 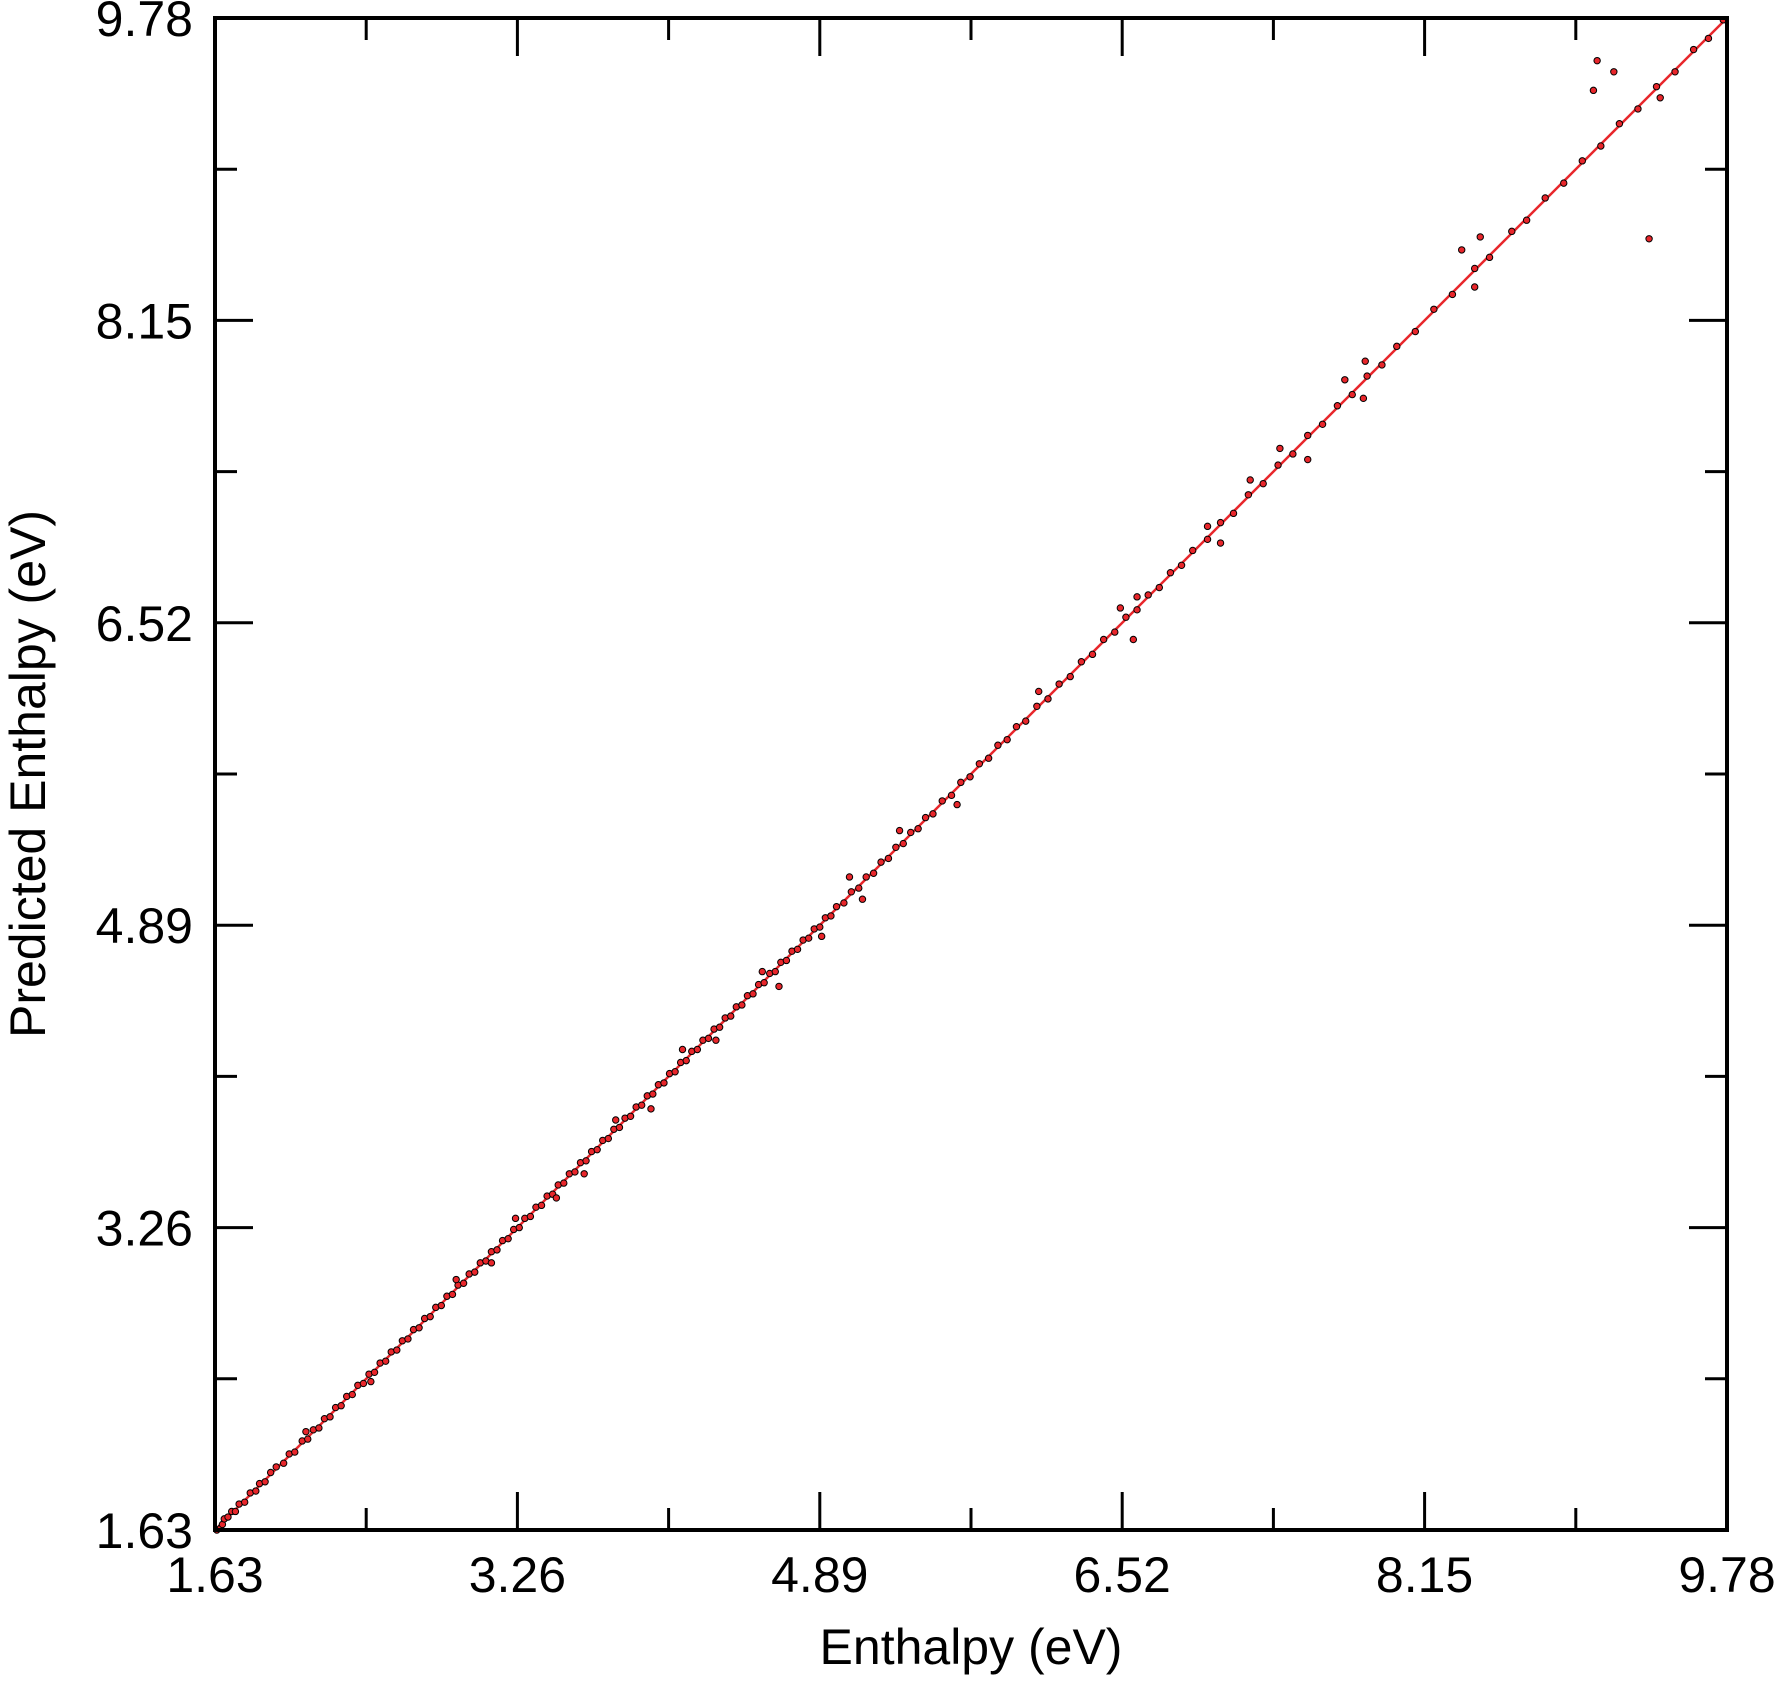 What do you see at coordinates (144, 1531) in the screenshot?
I see `y-tick-label: 1.63` at bounding box center [144, 1531].